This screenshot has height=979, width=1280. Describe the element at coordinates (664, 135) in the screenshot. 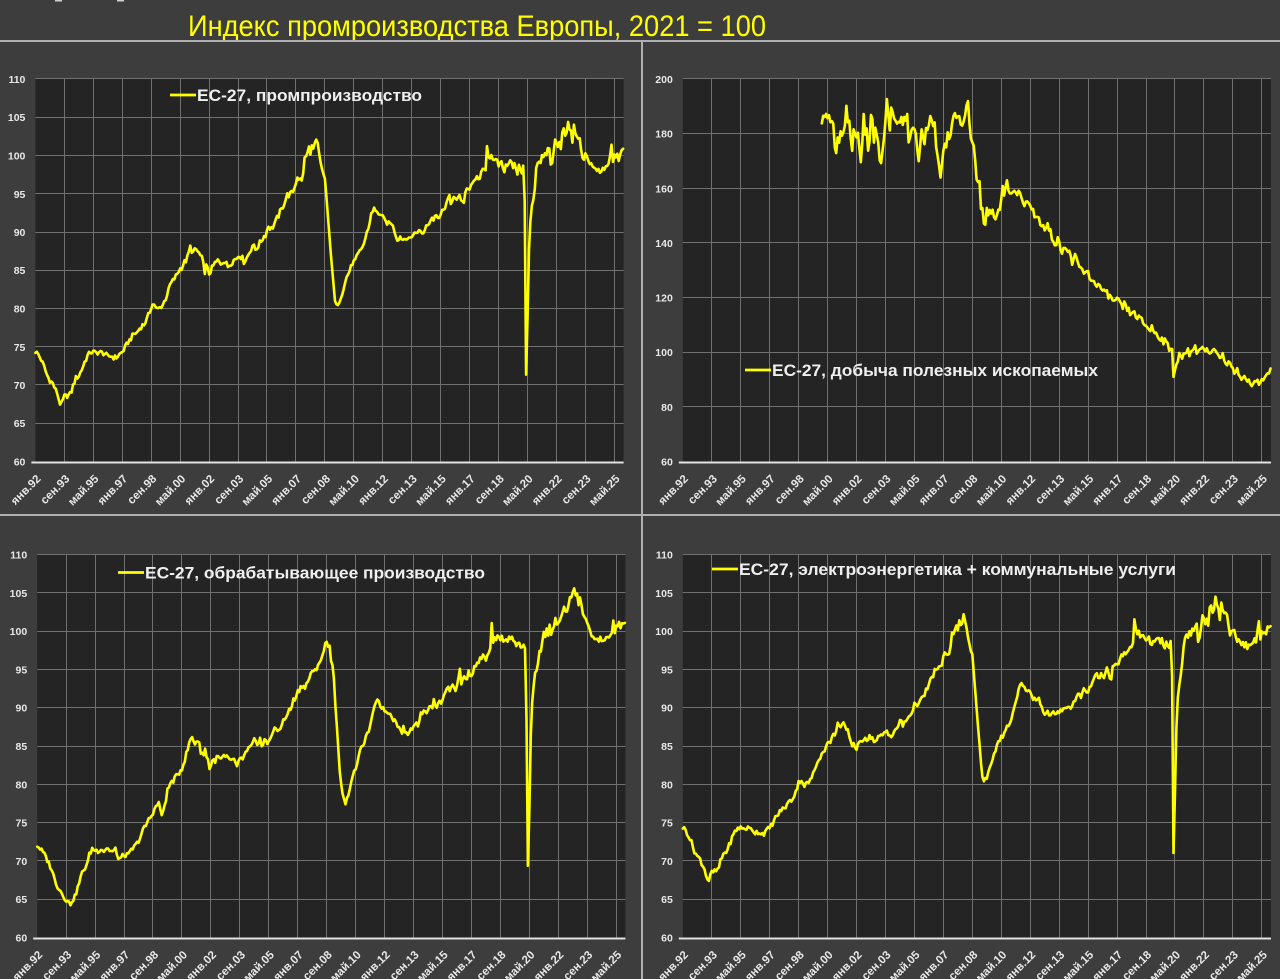

I see `svg-text: 180` at that location.